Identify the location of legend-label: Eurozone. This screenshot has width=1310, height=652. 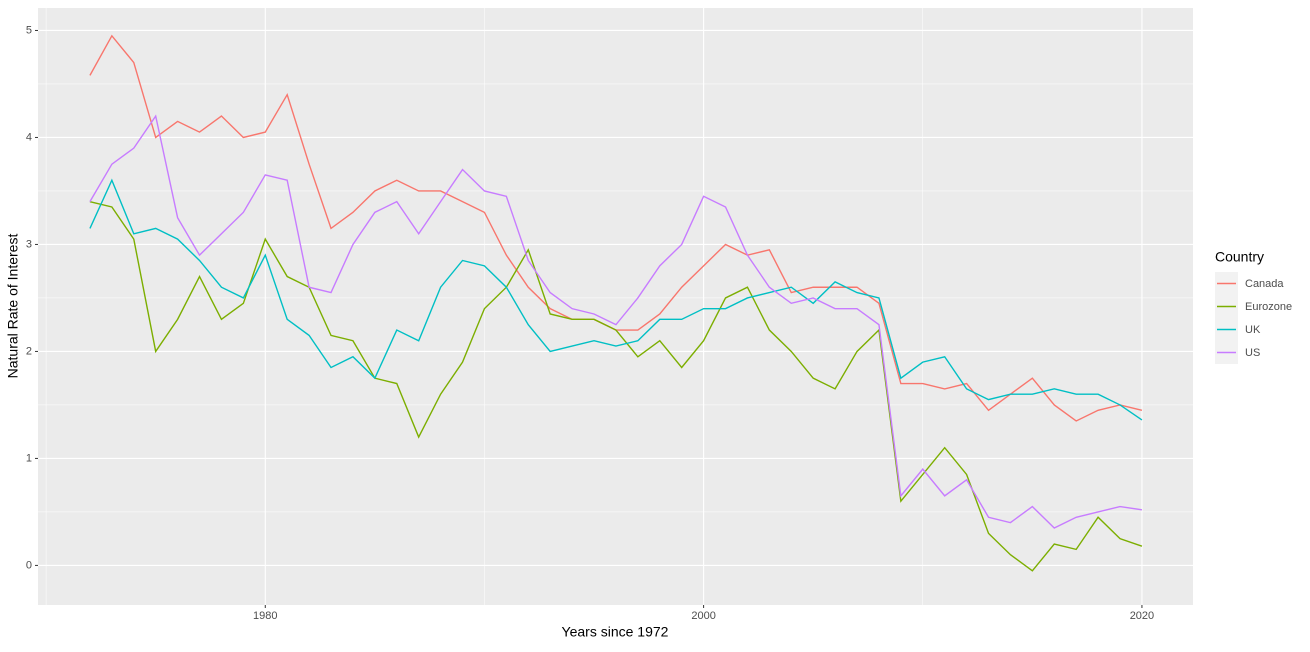
(1268, 307).